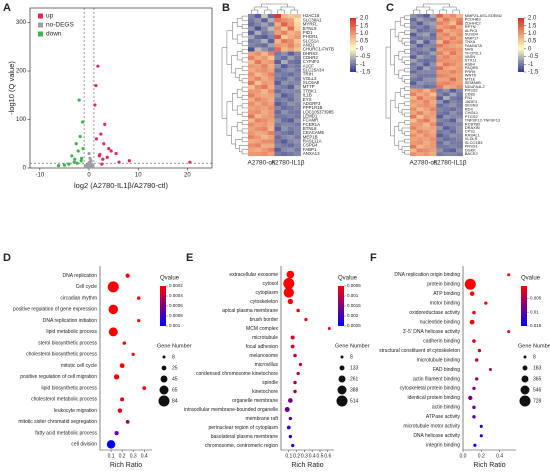  Describe the element at coordinates (469, 49) in the screenshot. I see `gene-label: NHS` at that location.